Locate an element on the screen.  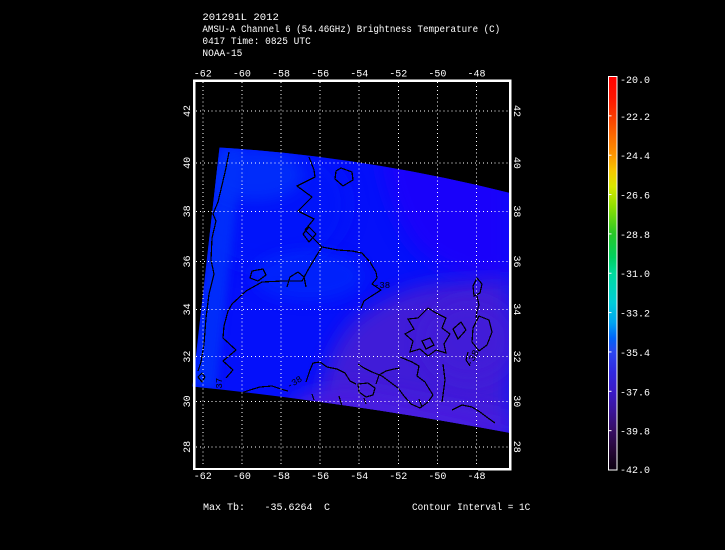
svg-text: -38 is located at coordinates (382, 286).